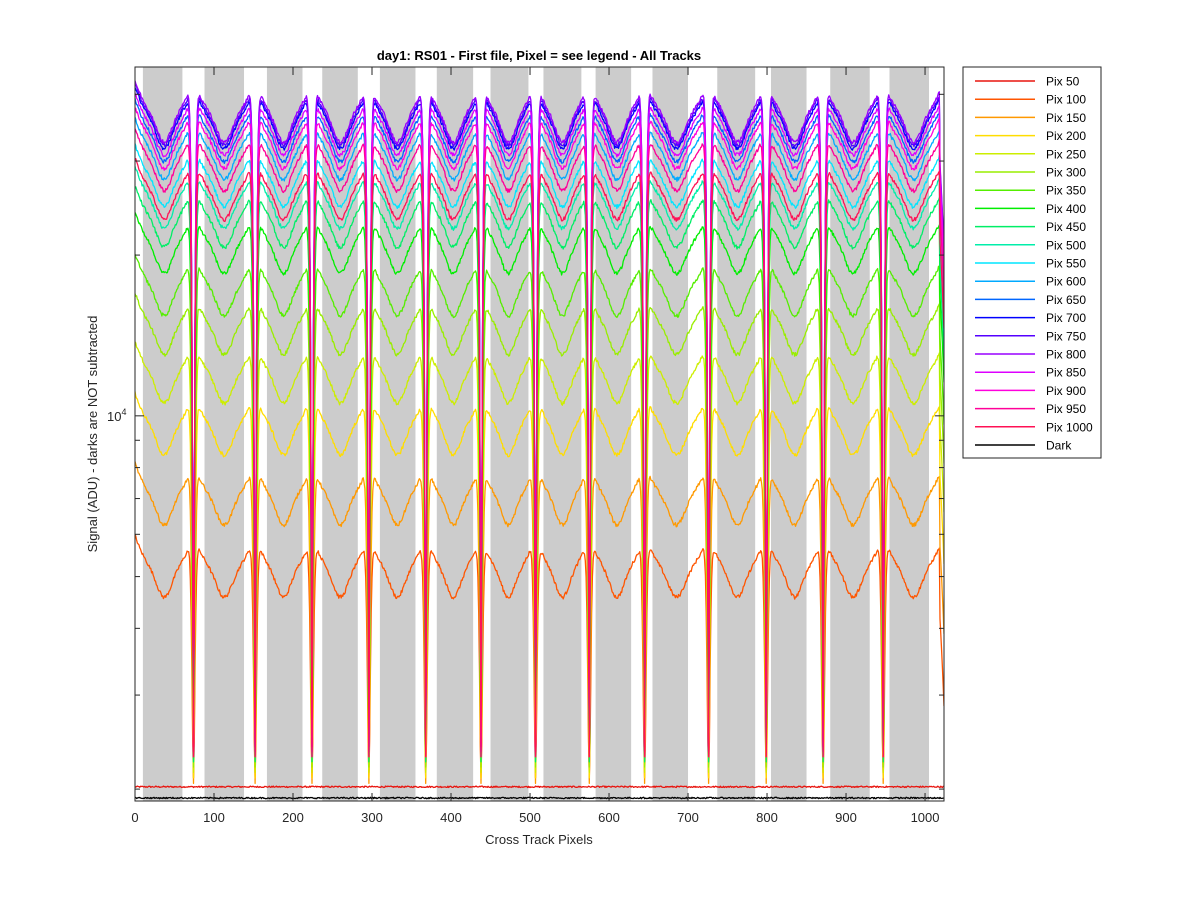 Image resolution: width=1200 pixels, height=900 pixels. Describe the element at coordinates (1030, 191) in the screenshot. I see `legend-entry: Pix 350` at that location.